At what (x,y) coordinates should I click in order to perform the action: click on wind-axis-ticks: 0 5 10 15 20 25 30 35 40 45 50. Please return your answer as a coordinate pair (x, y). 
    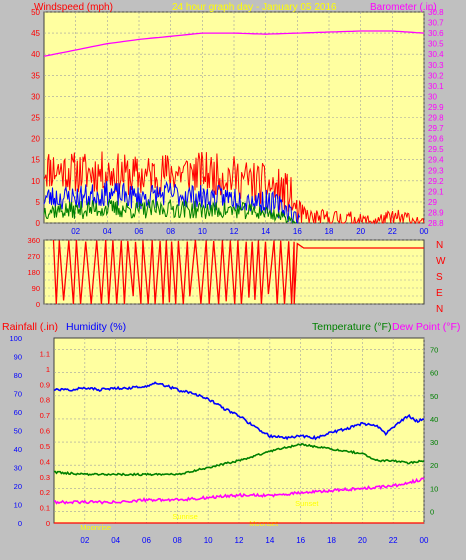
    Looking at the image, I should click on (35, 118).